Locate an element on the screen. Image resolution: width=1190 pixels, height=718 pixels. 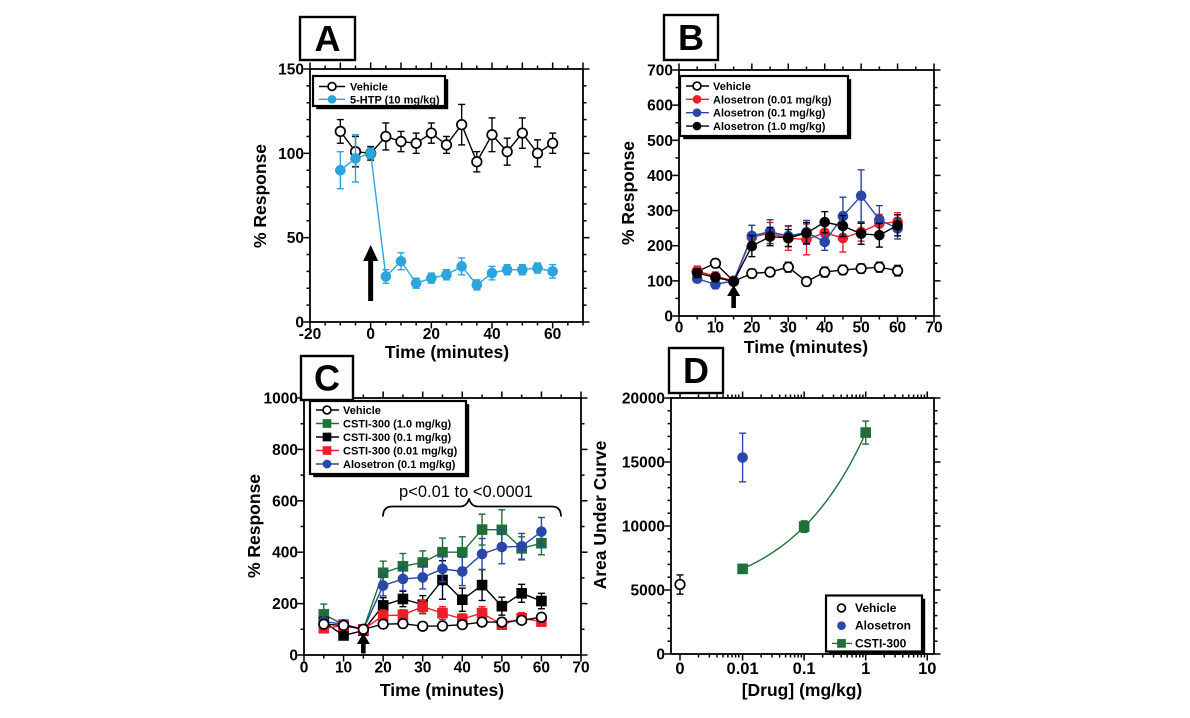
x-tick-label: 50 is located at coordinates (501, 668).